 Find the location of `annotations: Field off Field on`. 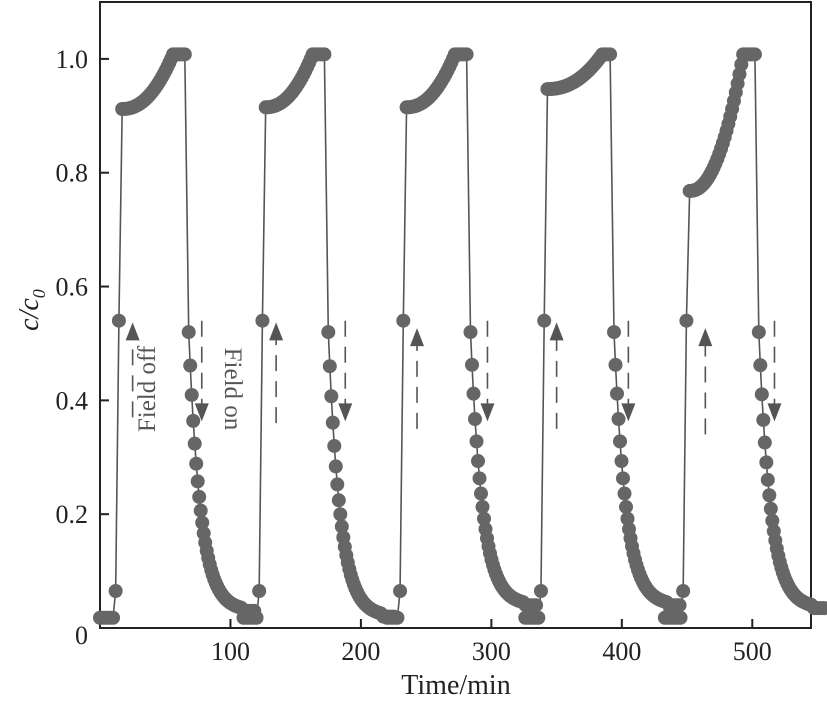

annotations: Field off Field on is located at coordinates (190, 388).